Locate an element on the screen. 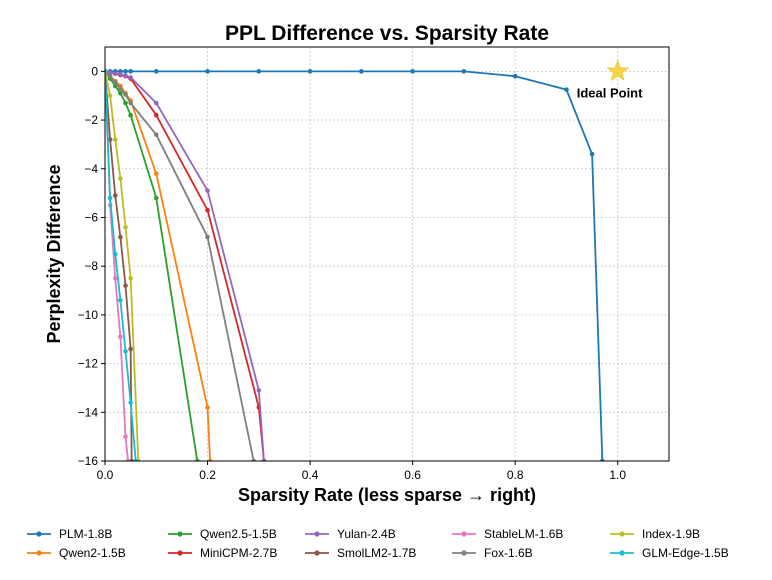 The width and height of the screenshot is (772, 580). series-smollm2-1-7b is located at coordinates (119, 265).